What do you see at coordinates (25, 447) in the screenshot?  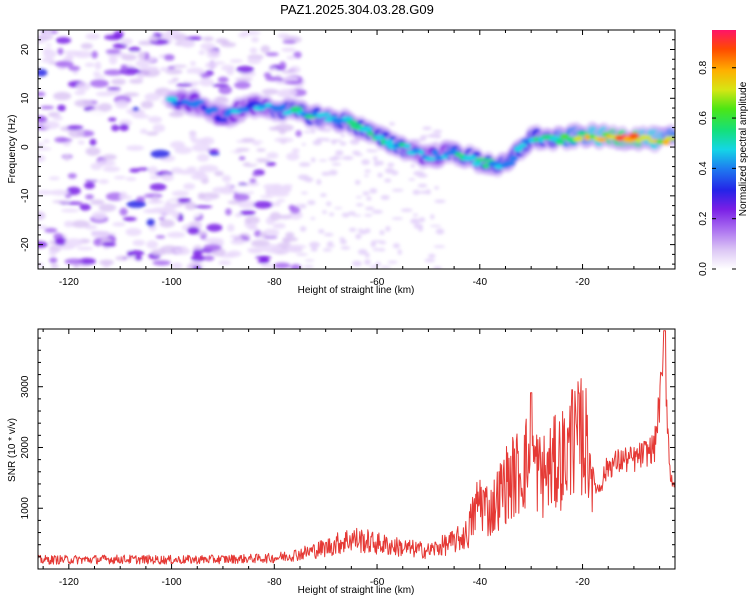 I see `y-tick-label: 2000` at bounding box center [25, 447].